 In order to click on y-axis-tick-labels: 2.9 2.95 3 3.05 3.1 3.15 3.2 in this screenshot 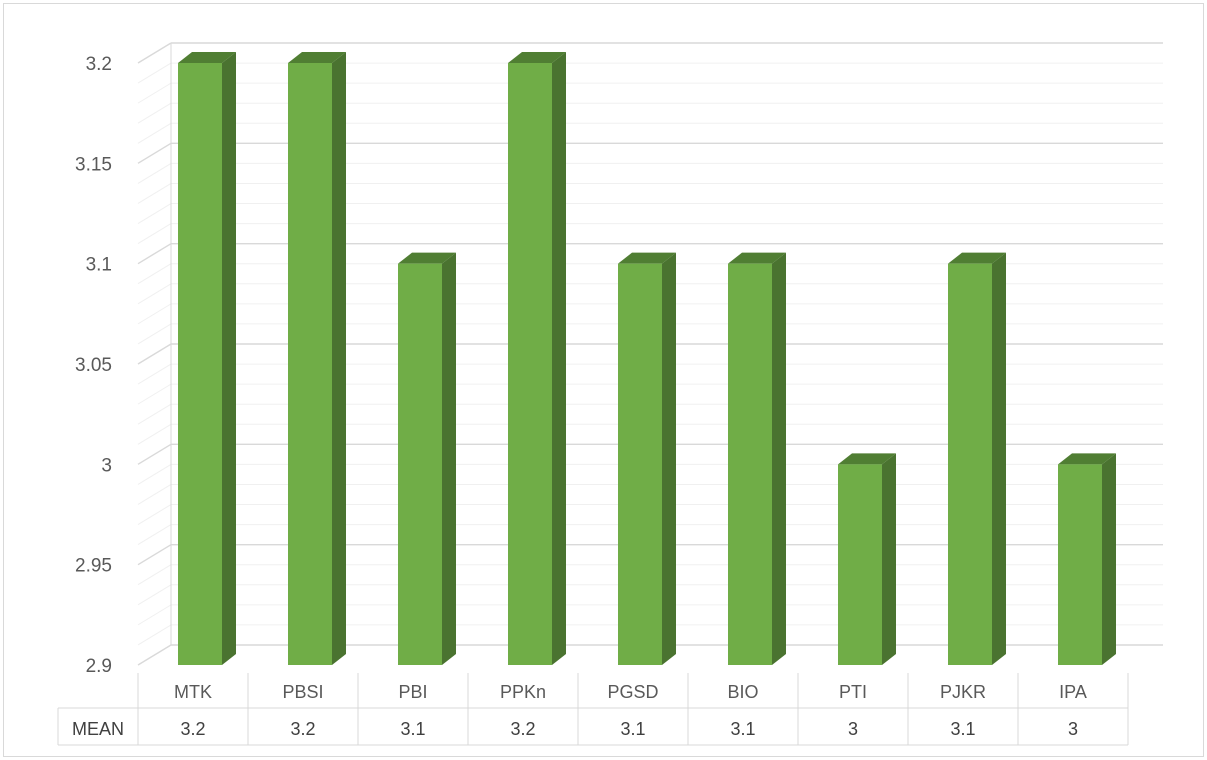, I will do `click(93, 365)`.